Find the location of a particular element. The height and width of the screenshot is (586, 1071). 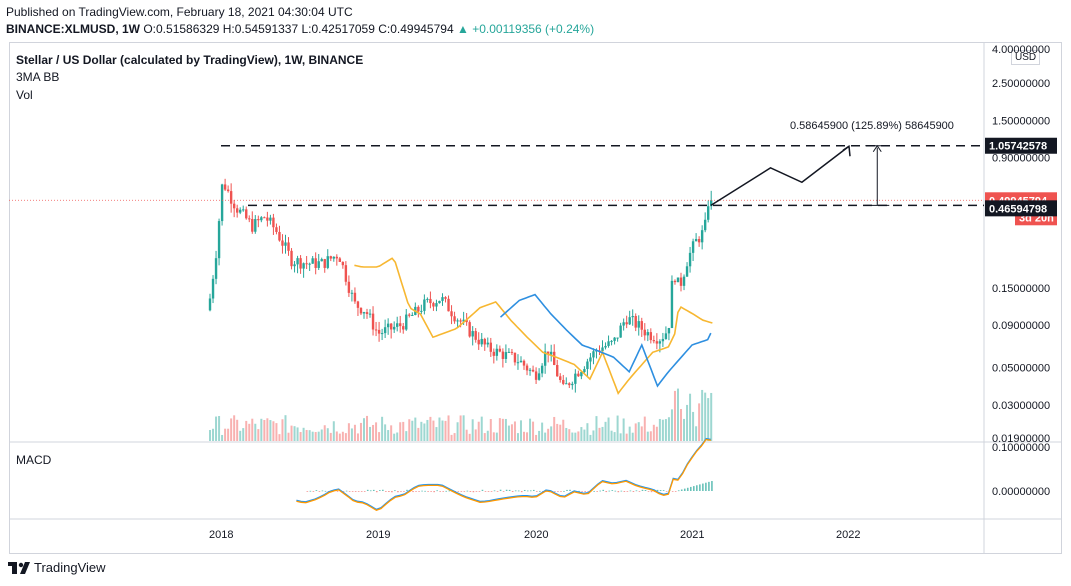

indicator-label: 3MA BB is located at coordinates (38, 77).